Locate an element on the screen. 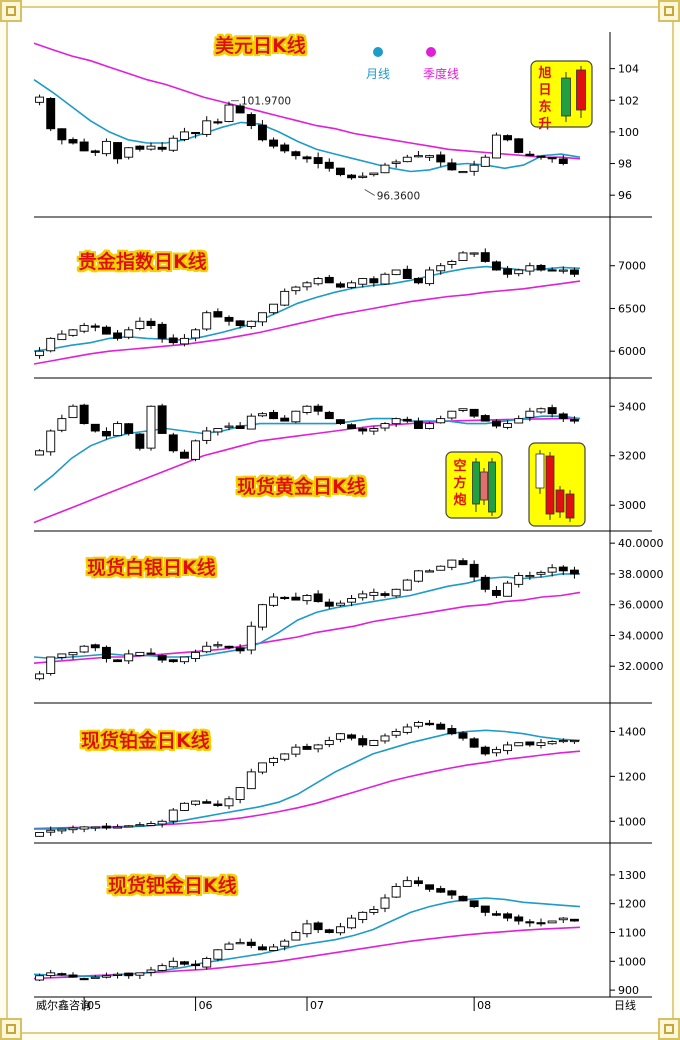 The width and height of the screenshot is (680, 1040). chart-panel-5: 1400 1200 1000 现货铂金日K线 is located at coordinates (342, 773).